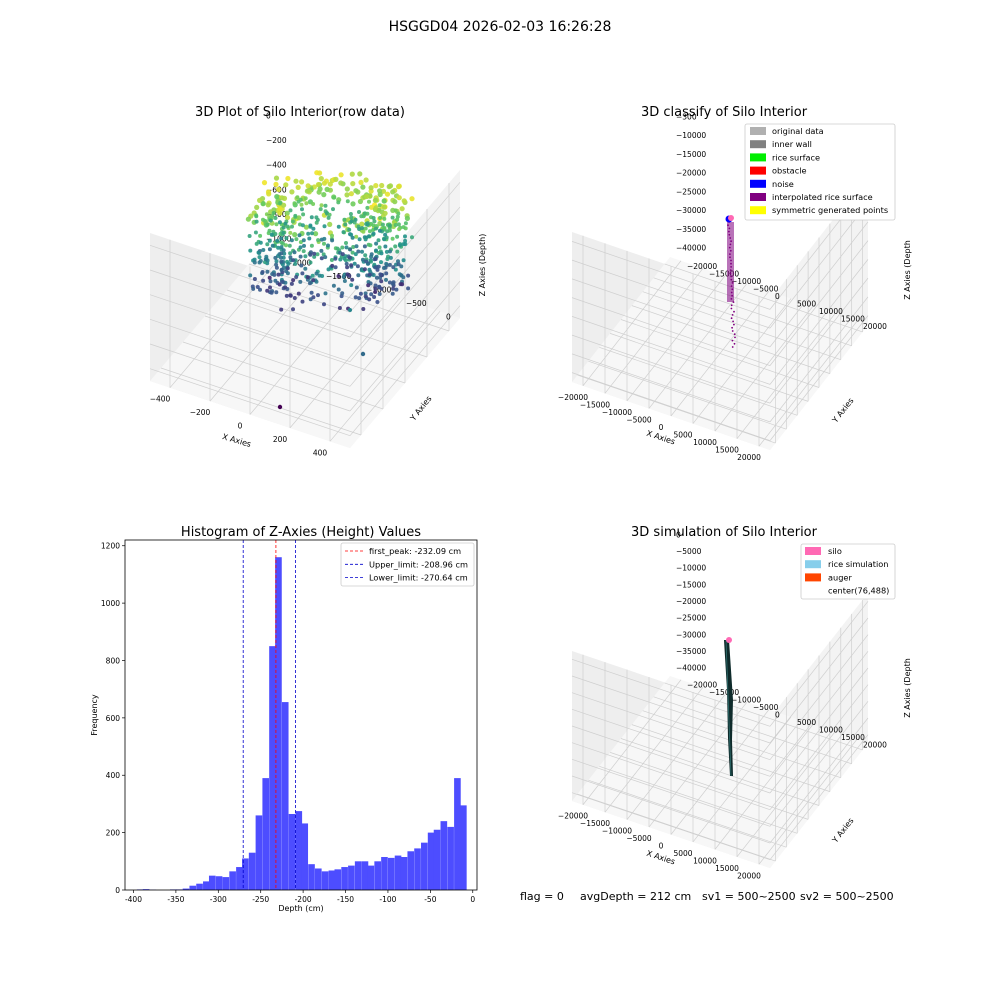 The image size is (1000, 1000). I want to click on histogram-x-tick-label: -350, so click(175, 899).